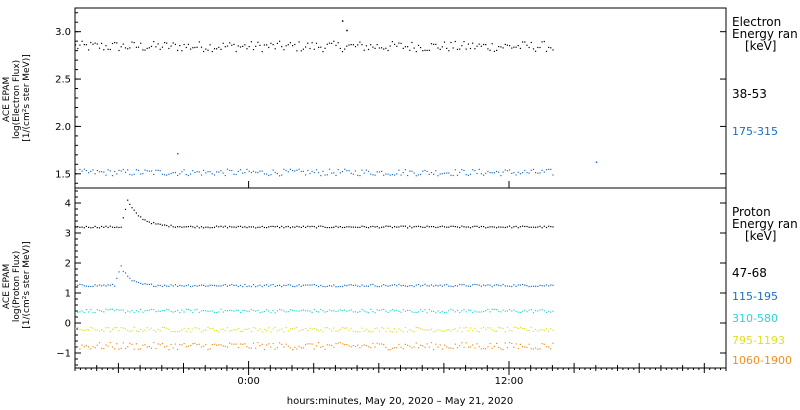 The width and height of the screenshot is (800, 410). I want to click on legend-entry: 310-580, so click(755, 318).